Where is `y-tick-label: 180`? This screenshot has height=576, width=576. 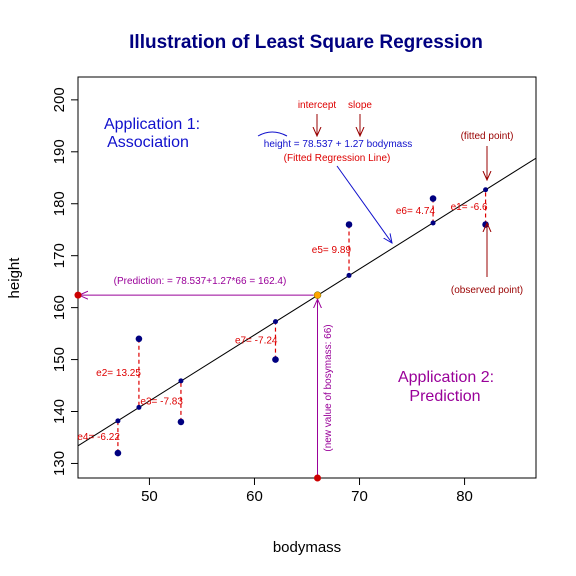 y-tick-label: 180 is located at coordinates (59, 203).